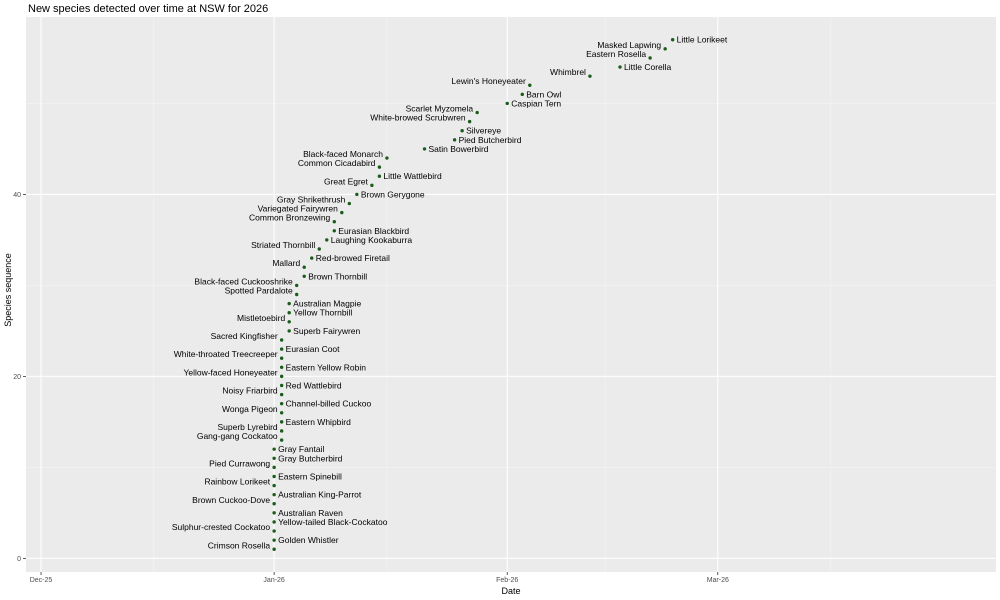  Describe the element at coordinates (17, 195) in the screenshot. I see `y-tick-label: 40` at that location.